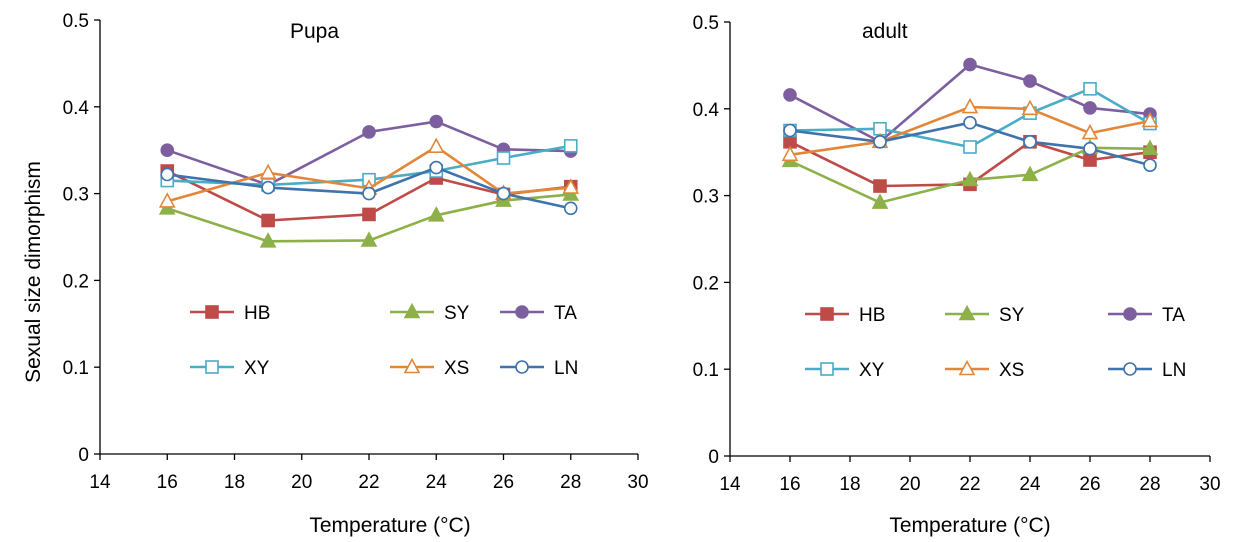 The image size is (1238, 542). What do you see at coordinates (909, 484) in the screenshot?
I see `x-tick-label: 20` at bounding box center [909, 484].